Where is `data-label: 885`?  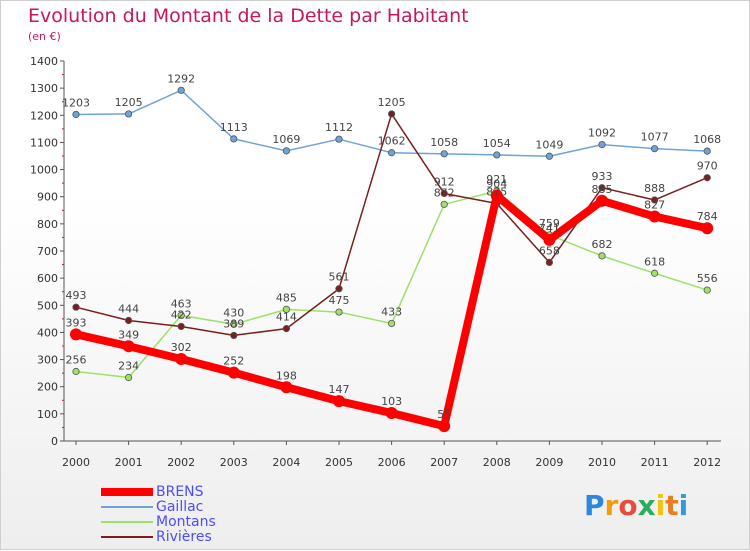
data-label: 885 is located at coordinates (602, 189).